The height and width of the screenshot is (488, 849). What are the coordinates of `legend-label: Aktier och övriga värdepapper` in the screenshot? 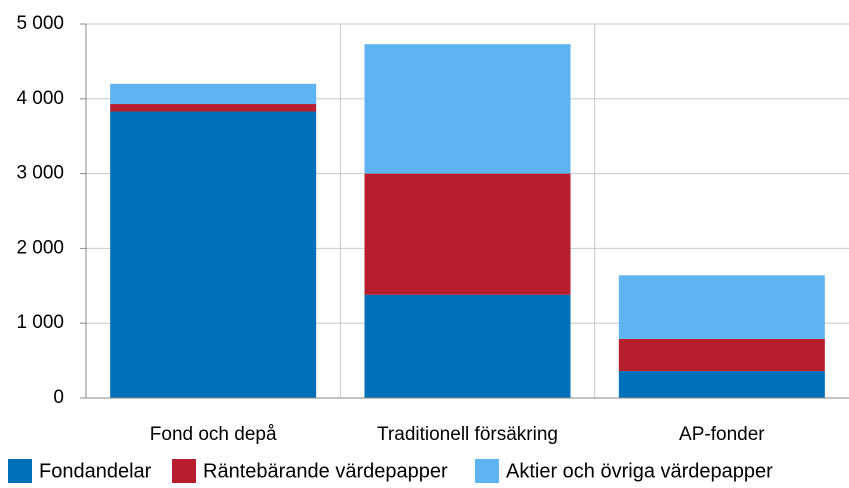 It's located at (639, 471).